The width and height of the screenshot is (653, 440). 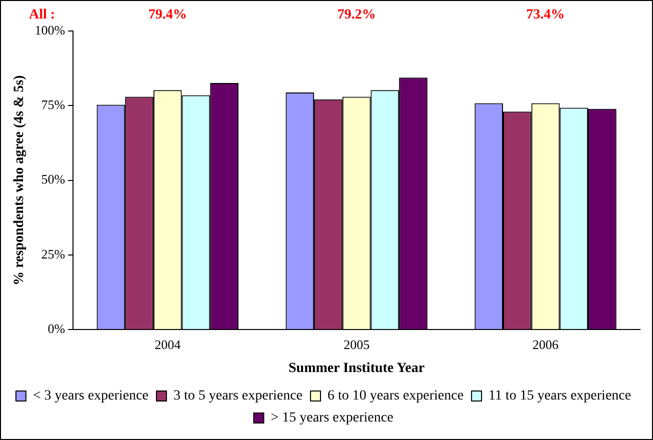 What do you see at coordinates (238, 396) in the screenshot?
I see `legend-label: 3 to 5 years experience` at bounding box center [238, 396].